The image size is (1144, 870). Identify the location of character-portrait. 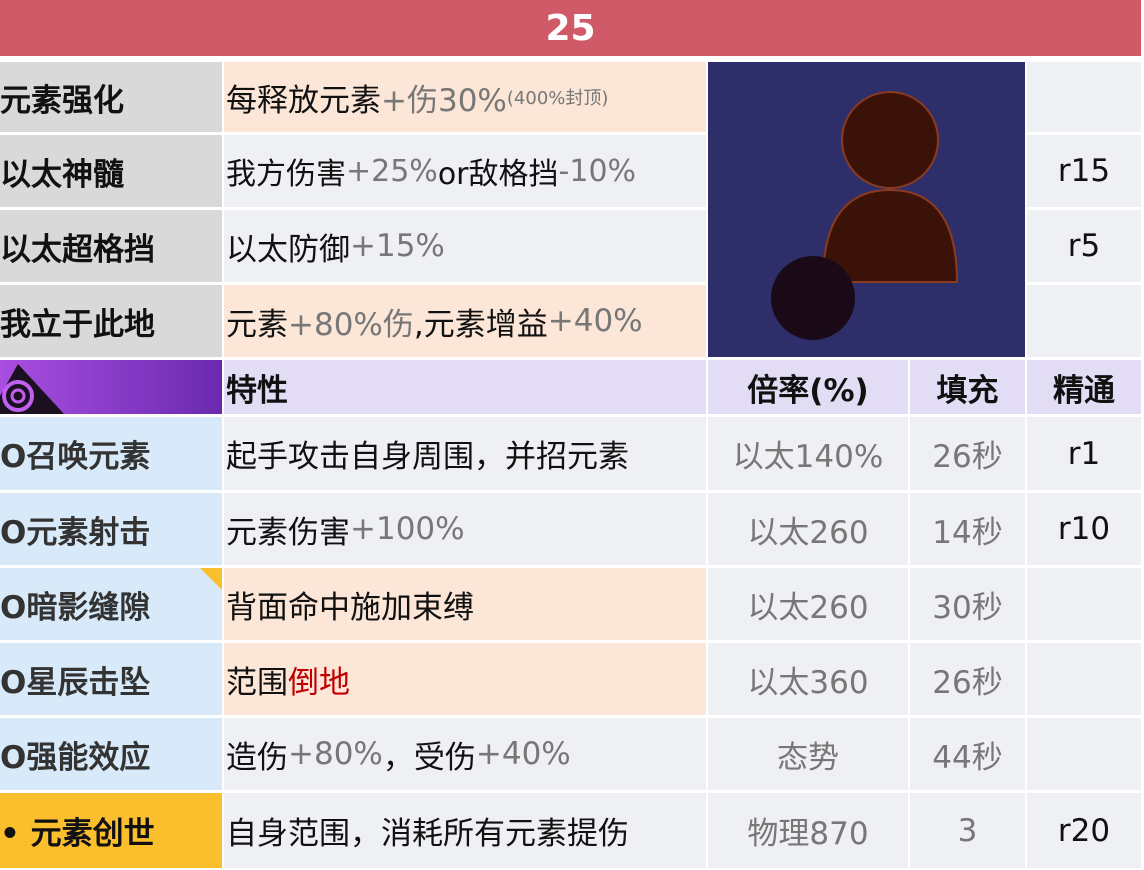
(866, 209).